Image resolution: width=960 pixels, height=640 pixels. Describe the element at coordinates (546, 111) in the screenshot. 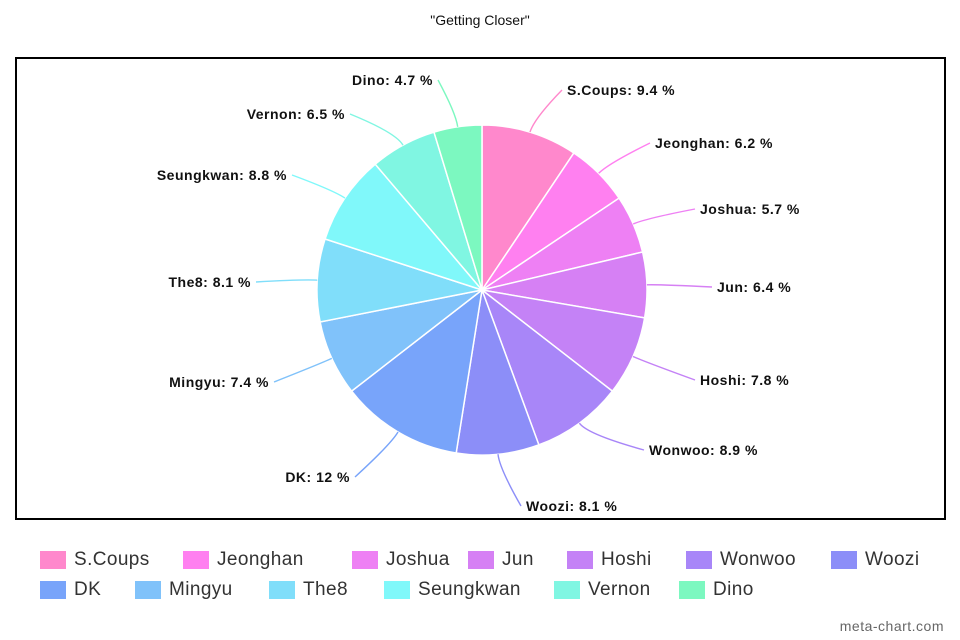

I see `leader-line-s-coups` at that location.